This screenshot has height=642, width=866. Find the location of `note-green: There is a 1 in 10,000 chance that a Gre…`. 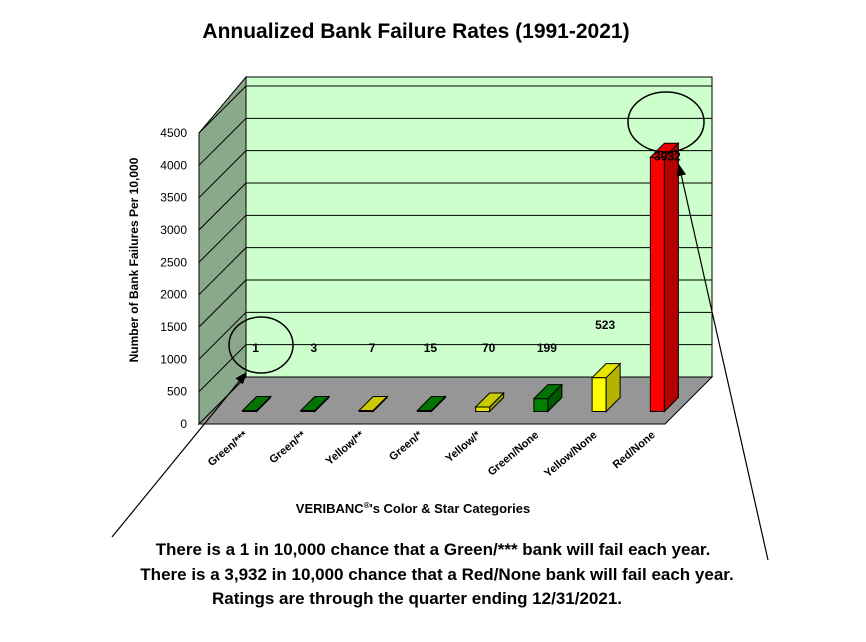

note-green: There is a 1 in 10,000 chance that a Gre… is located at coordinates (433, 549).